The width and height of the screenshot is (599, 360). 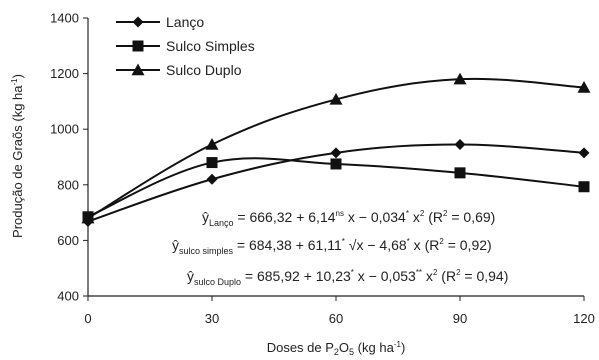 I want to click on y-axis-title-main: Produção de Graõs (kg ha, so click(x=17, y=161).